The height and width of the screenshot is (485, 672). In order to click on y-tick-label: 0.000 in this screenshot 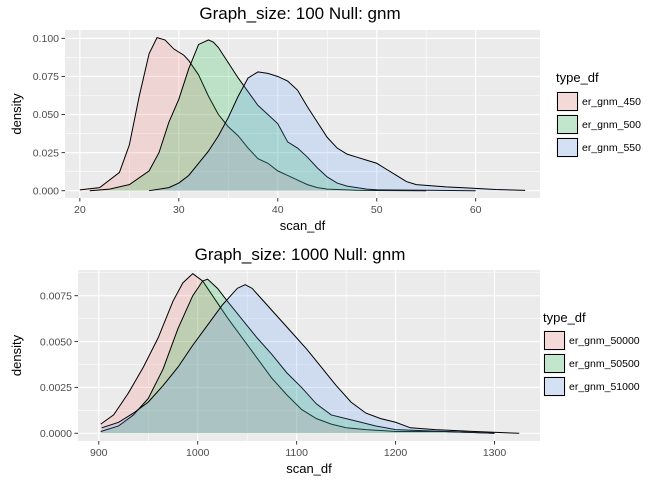, I will do `click(46, 191)`.